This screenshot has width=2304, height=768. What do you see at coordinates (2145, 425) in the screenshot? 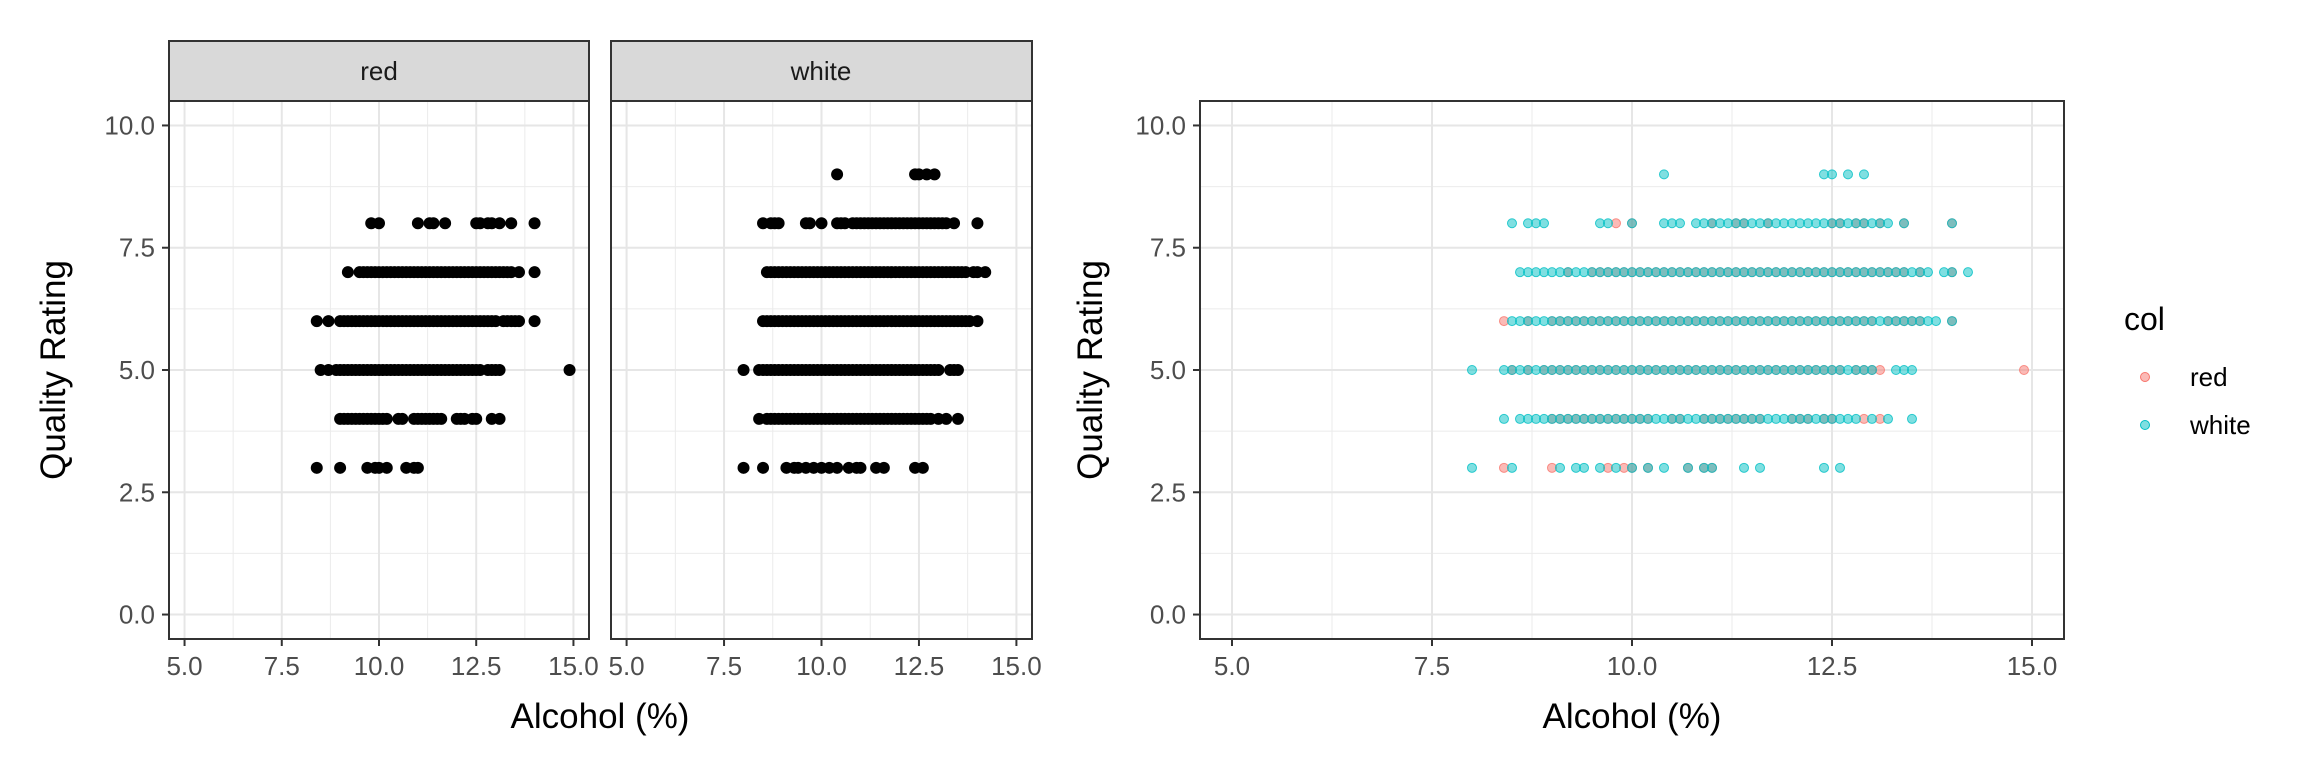
I see `legend-key-white` at bounding box center [2145, 425].